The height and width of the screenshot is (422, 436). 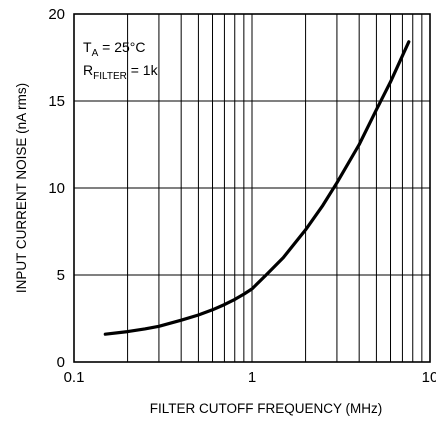 I want to click on y-tick-label: 15, so click(x=56, y=101).